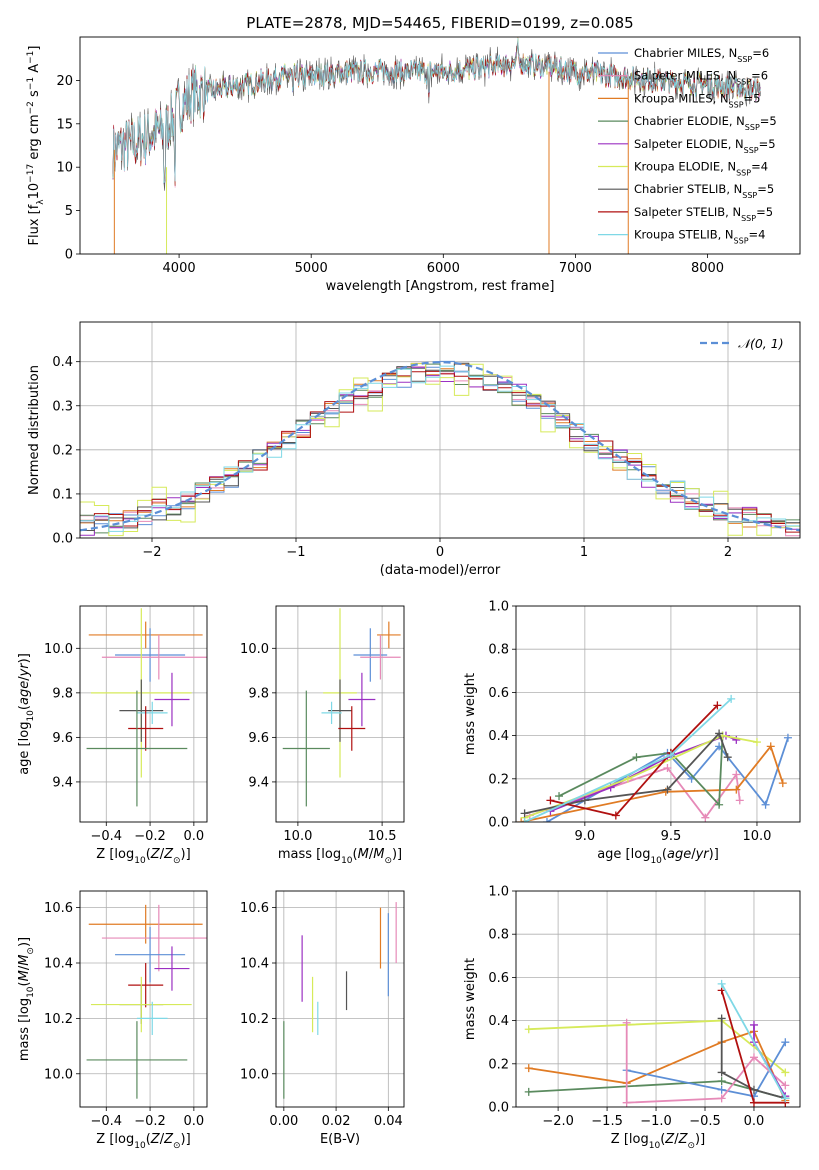  Describe the element at coordinates (340, 714) in the screenshot. I see `plot-area-age_vs_mass` at that location.